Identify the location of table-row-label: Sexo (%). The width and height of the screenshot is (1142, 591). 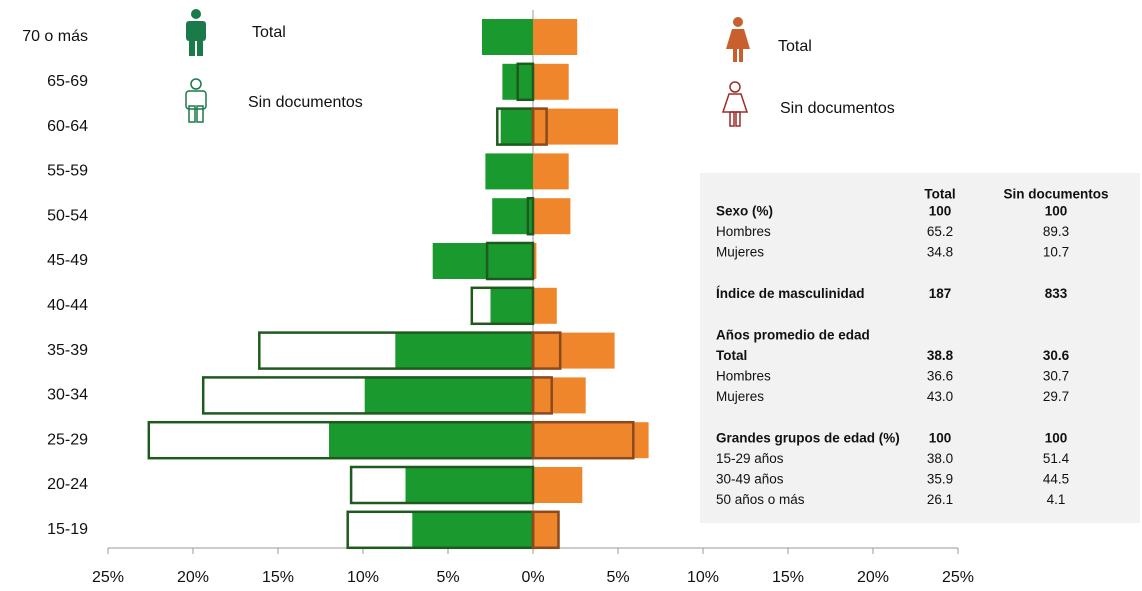
(744, 211).